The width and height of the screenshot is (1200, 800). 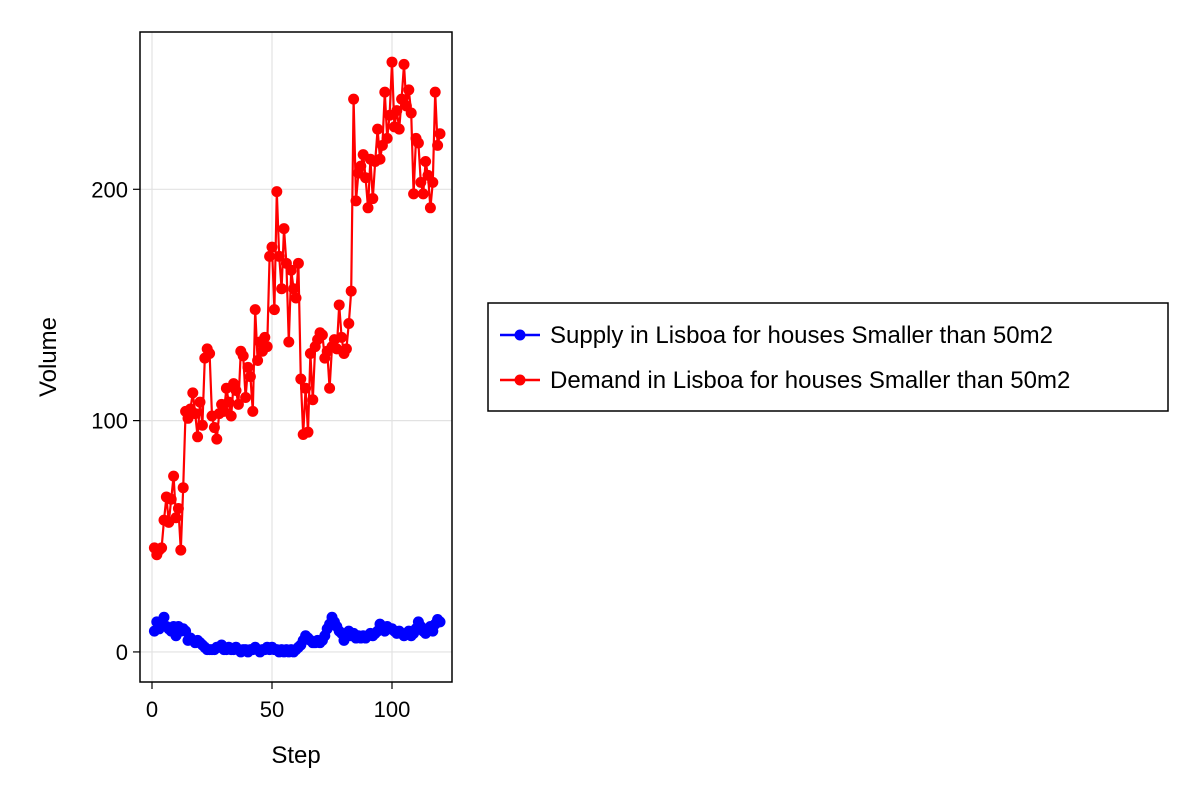 I want to click on x-axis-label: Step, so click(x=295, y=755).